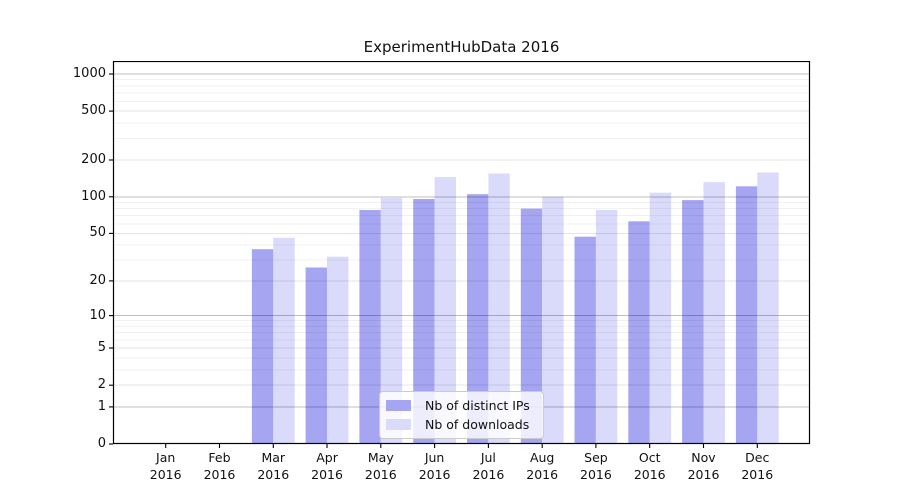 This screenshot has width=900, height=500. What do you see at coordinates (461, 47) in the screenshot?
I see `chart-title: ExperimentHubData 2016` at bounding box center [461, 47].